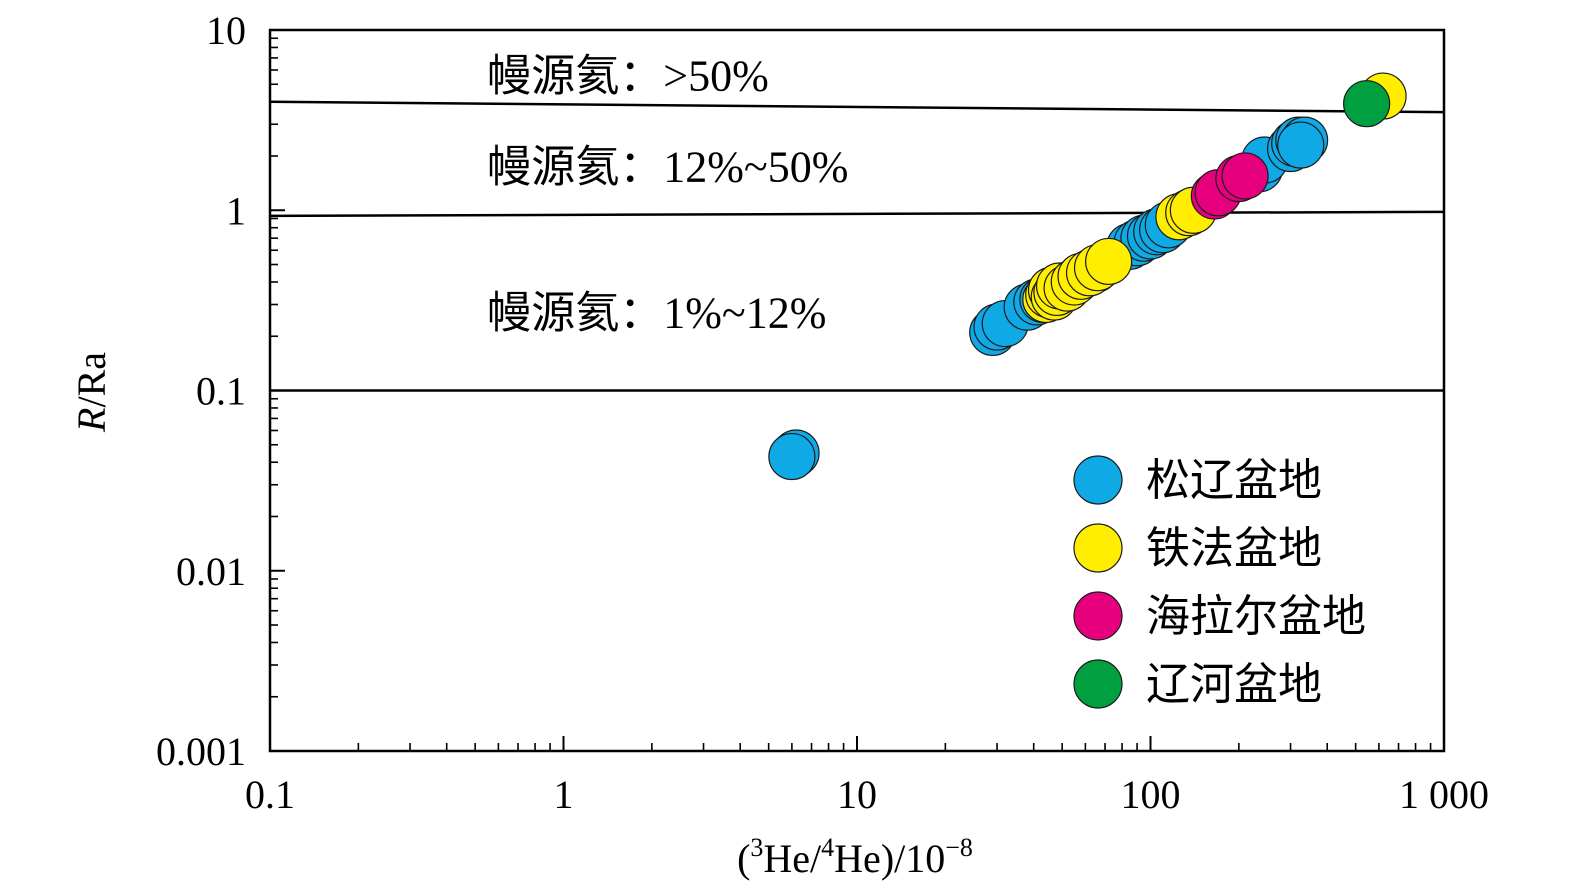 The width and height of the screenshot is (1575, 892). Describe the element at coordinates (221, 391) in the screenshot. I see `y-tick-label: 0.1` at that location.